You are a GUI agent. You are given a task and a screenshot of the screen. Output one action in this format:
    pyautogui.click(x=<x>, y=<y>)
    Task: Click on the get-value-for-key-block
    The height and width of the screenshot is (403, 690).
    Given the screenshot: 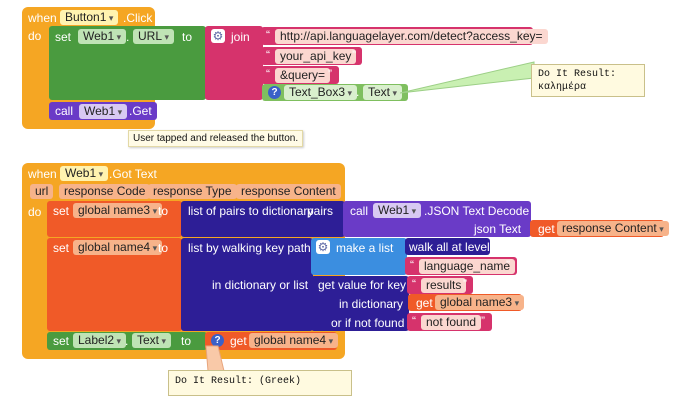 What is the action you would take?
    pyautogui.click(x=360, y=303)
    